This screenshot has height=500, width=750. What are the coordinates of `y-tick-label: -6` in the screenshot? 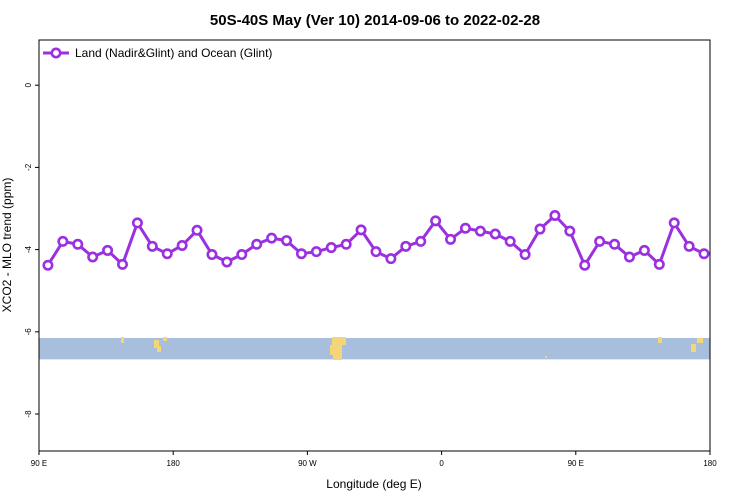 It's located at (28, 332).